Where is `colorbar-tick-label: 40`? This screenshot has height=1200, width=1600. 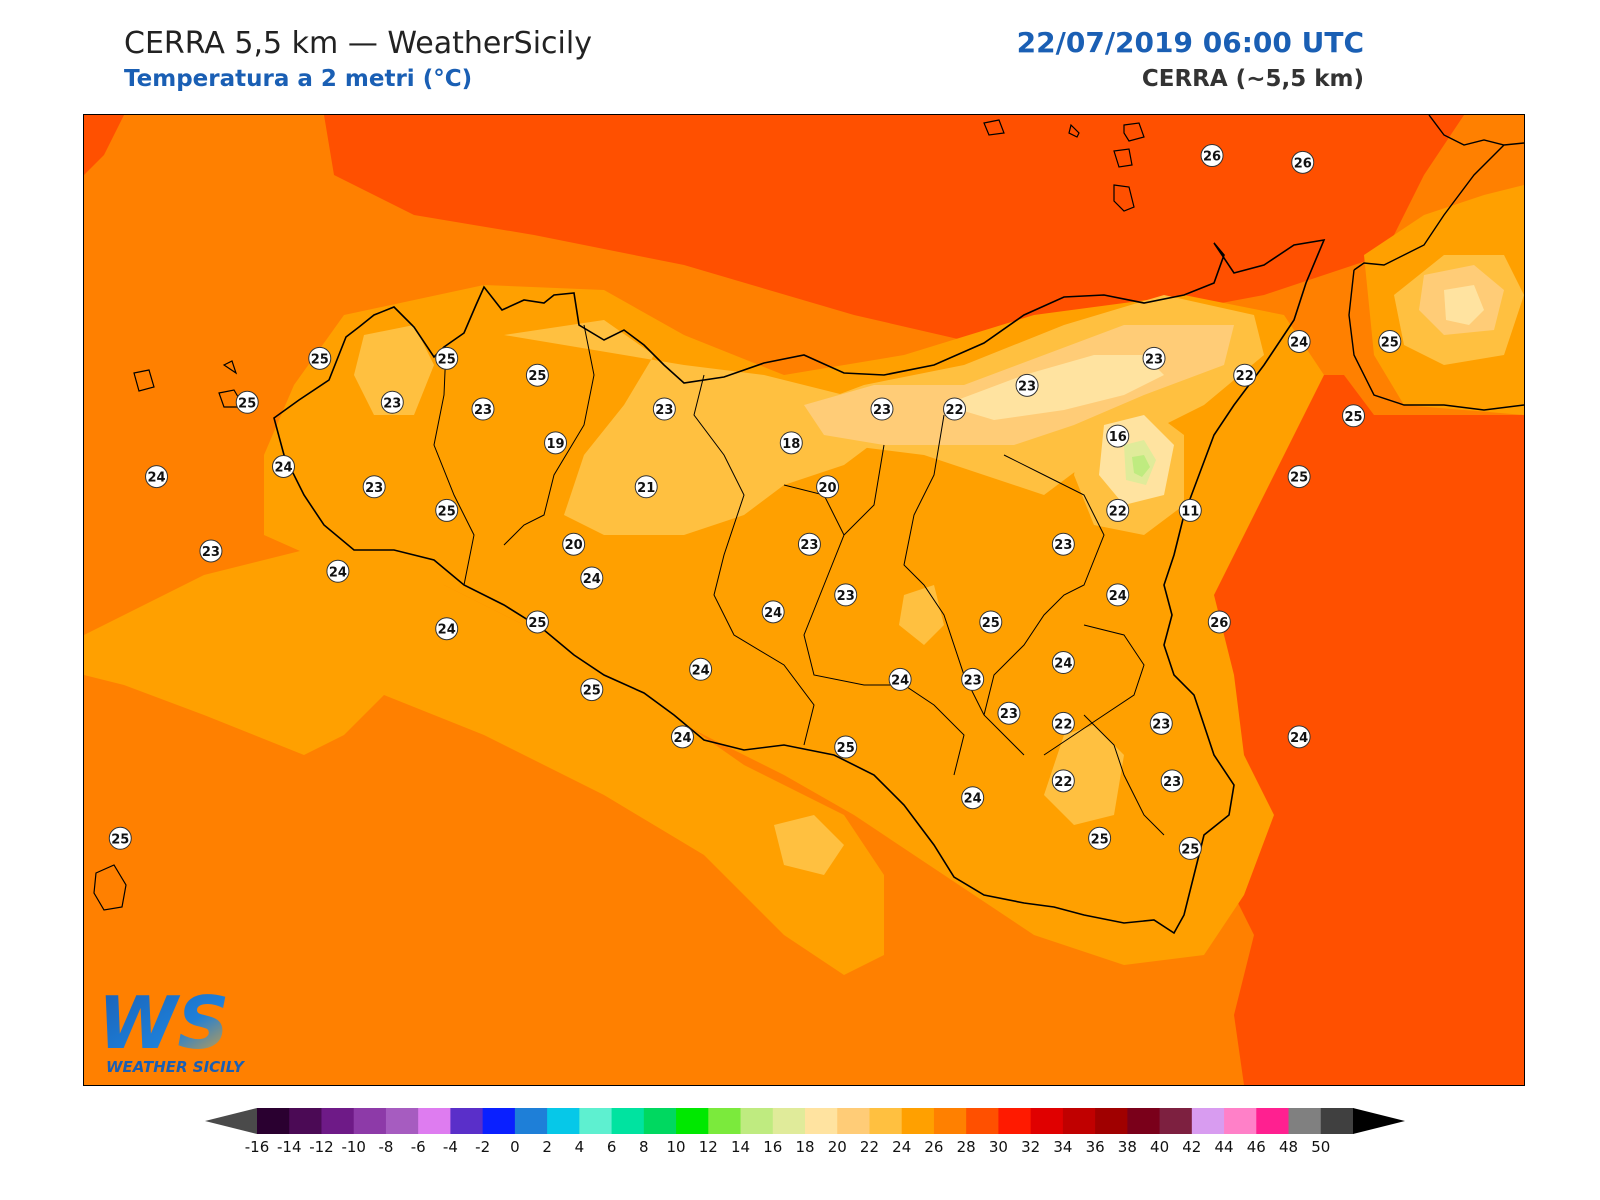
colorbar-tick-label: 40 is located at coordinates (1159, 1147).